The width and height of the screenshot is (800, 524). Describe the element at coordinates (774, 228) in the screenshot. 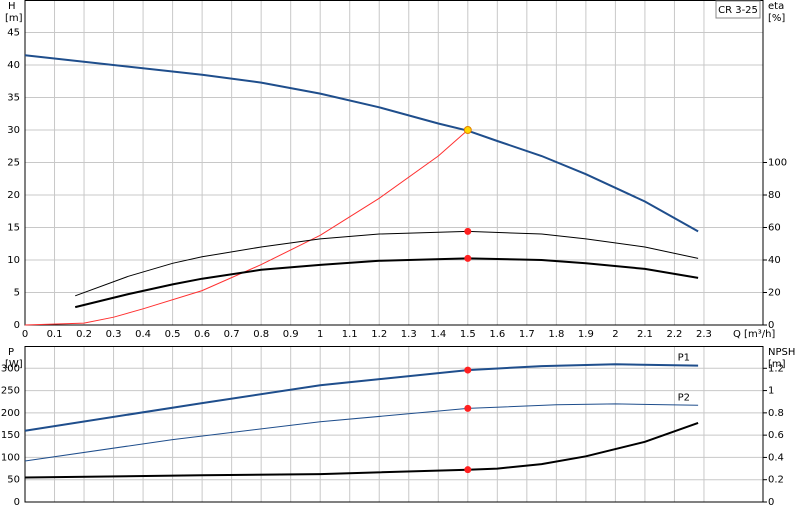

I see `y2-tick-label: 60` at that location.